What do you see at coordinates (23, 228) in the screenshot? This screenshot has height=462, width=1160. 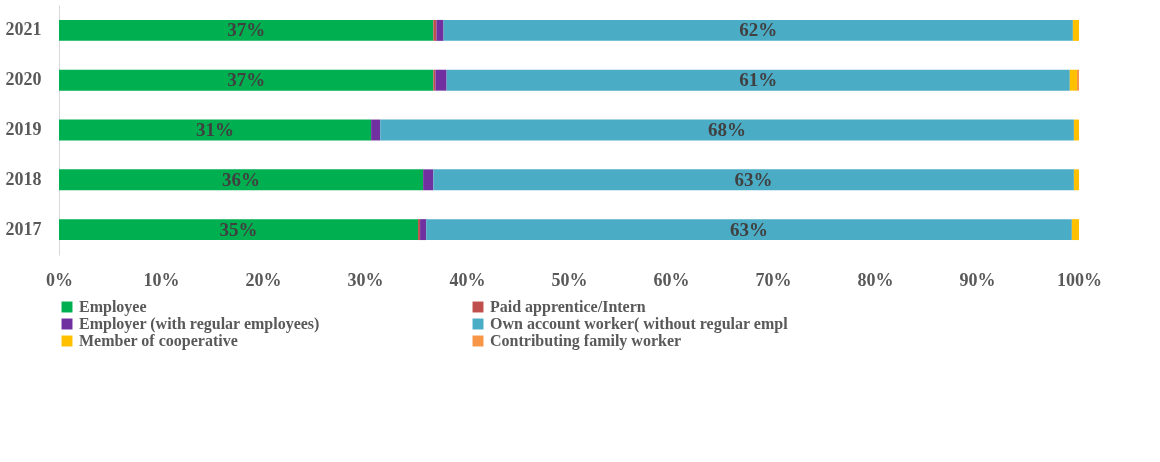 I see `y-tick-label: 2017` at bounding box center [23, 228].